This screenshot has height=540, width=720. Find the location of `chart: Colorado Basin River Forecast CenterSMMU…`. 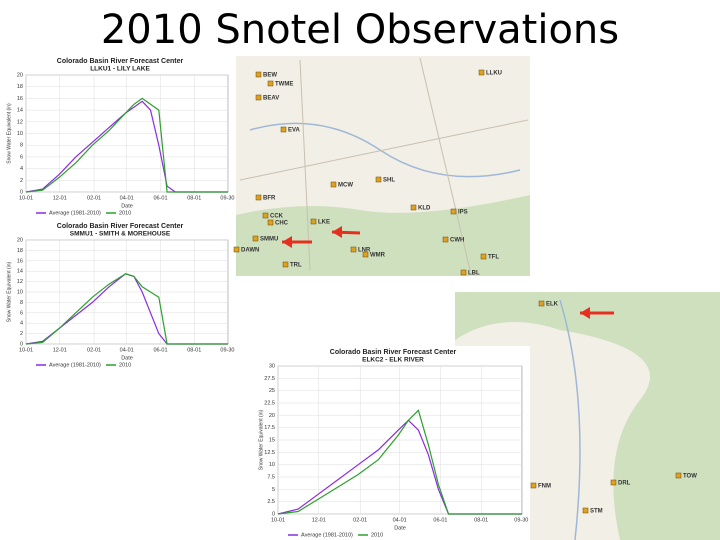

chart: Colorado Basin River Forecast CenterSMMU… is located at coordinates (120, 295).